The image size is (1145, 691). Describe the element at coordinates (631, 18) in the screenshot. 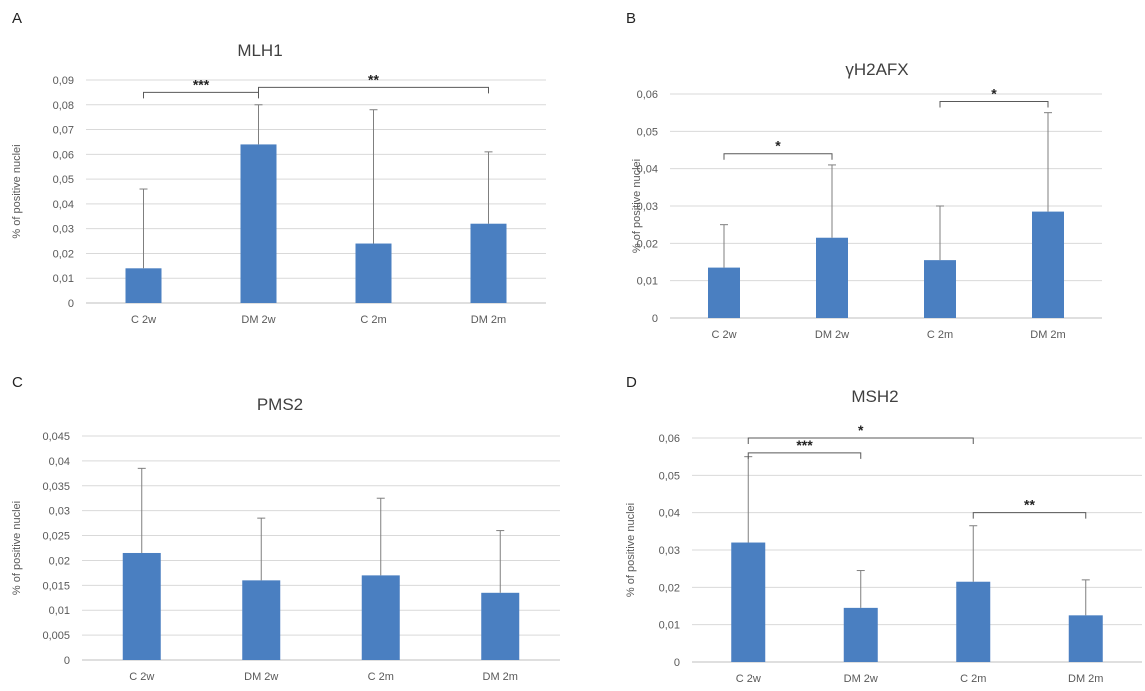

I see `panel-label-b: B` at that location.